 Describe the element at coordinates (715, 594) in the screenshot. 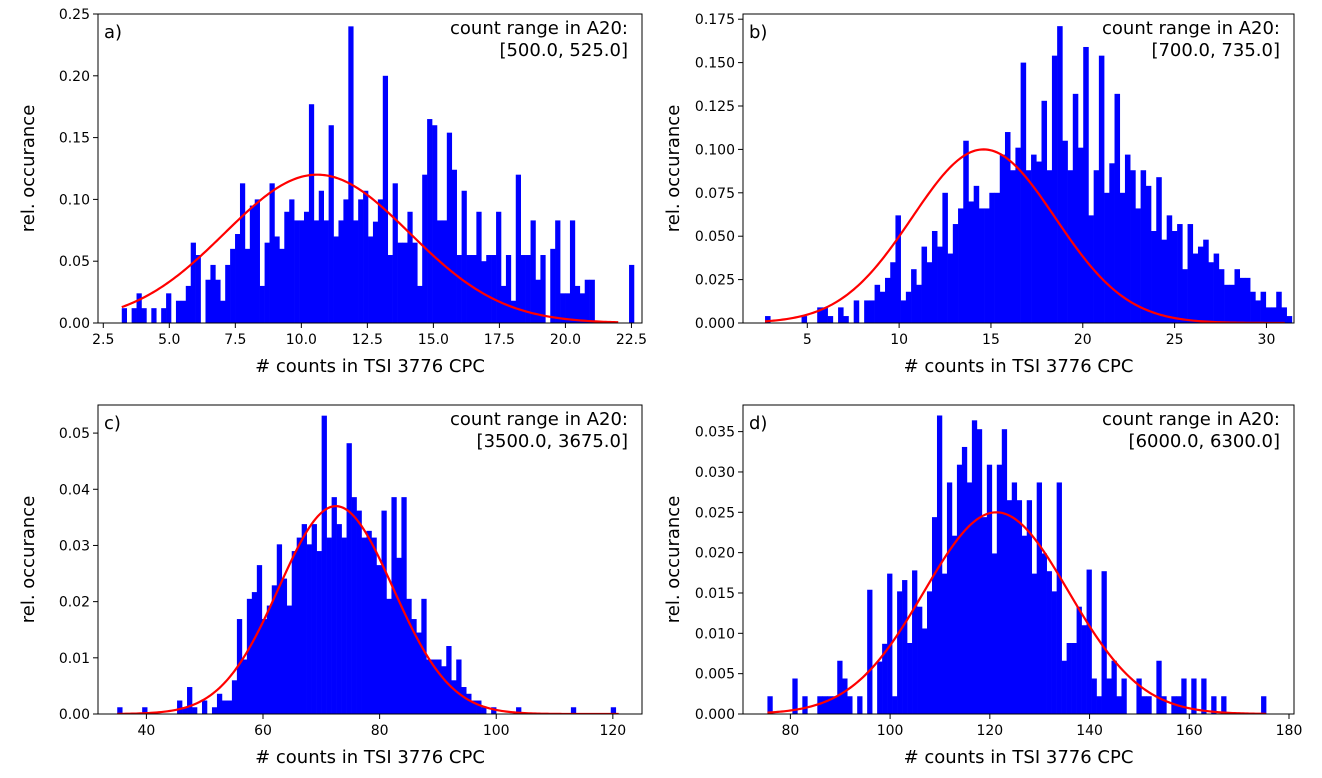

I see `y-tick-label: 0.015` at that location.